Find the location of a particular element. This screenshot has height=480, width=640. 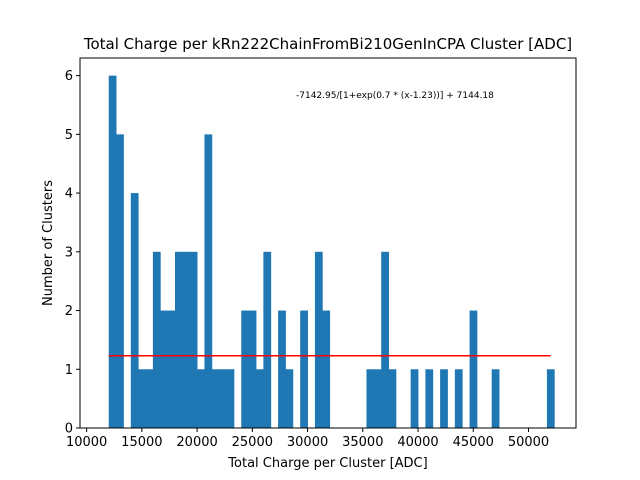

x-tick-label: 40000 is located at coordinates (417, 442).